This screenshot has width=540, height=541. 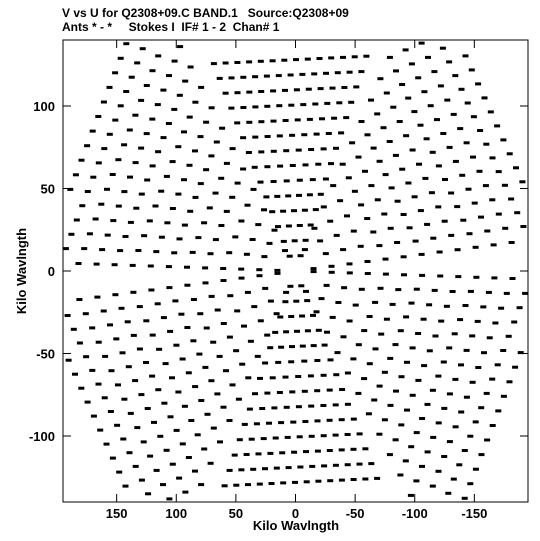 What do you see at coordinates (21, 271) in the screenshot?
I see `y-axis-title: Kilo Wavlngth` at bounding box center [21, 271].